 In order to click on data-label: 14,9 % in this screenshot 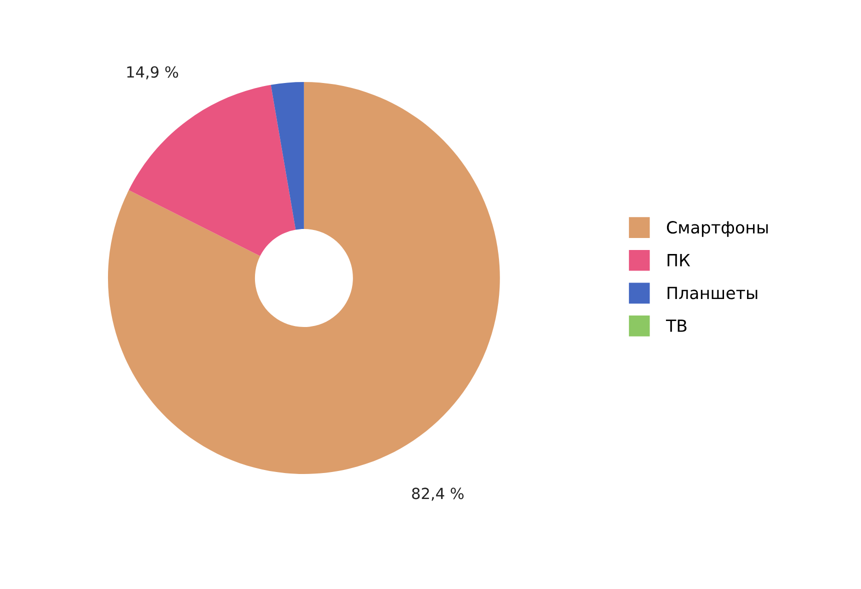, I will do `click(152, 73)`.